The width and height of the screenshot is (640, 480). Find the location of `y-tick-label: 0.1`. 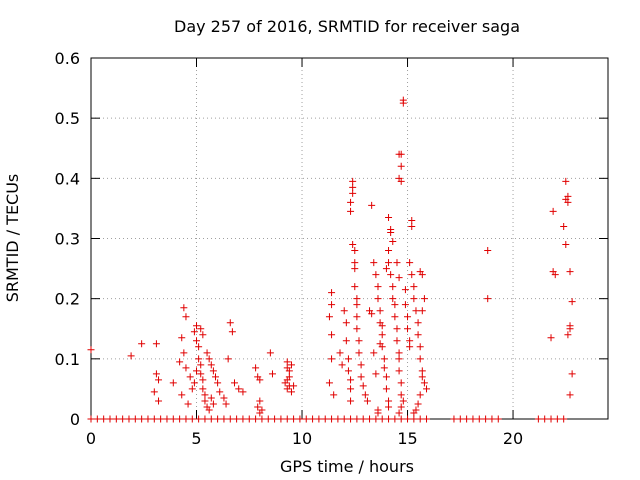

y-tick-label: 0.1 is located at coordinates (67, 359).